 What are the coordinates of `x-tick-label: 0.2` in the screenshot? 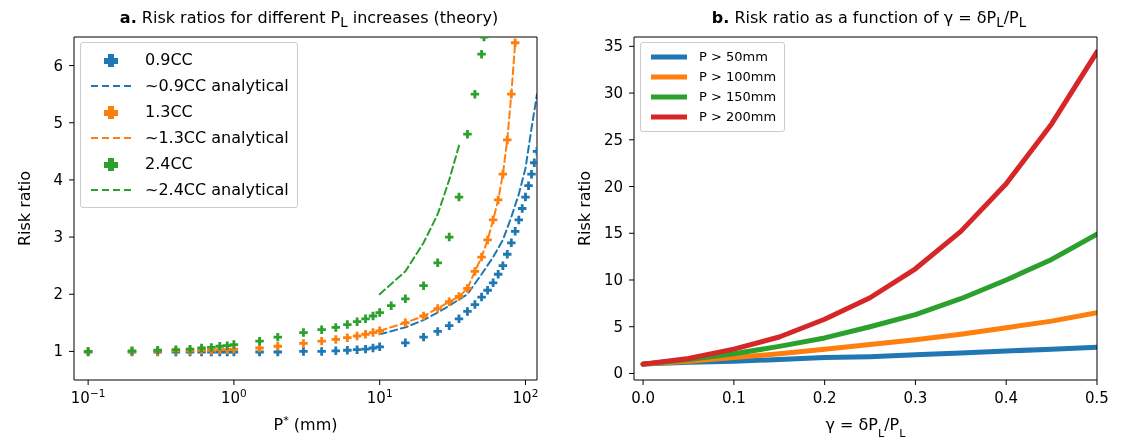 It's located at (824, 398).